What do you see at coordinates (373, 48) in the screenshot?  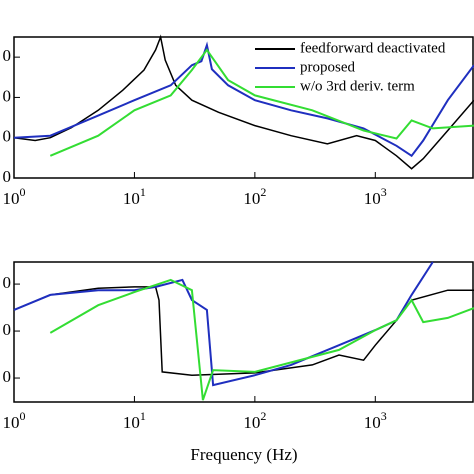 I see `legend-label: feedforward deactivated` at bounding box center [373, 48].